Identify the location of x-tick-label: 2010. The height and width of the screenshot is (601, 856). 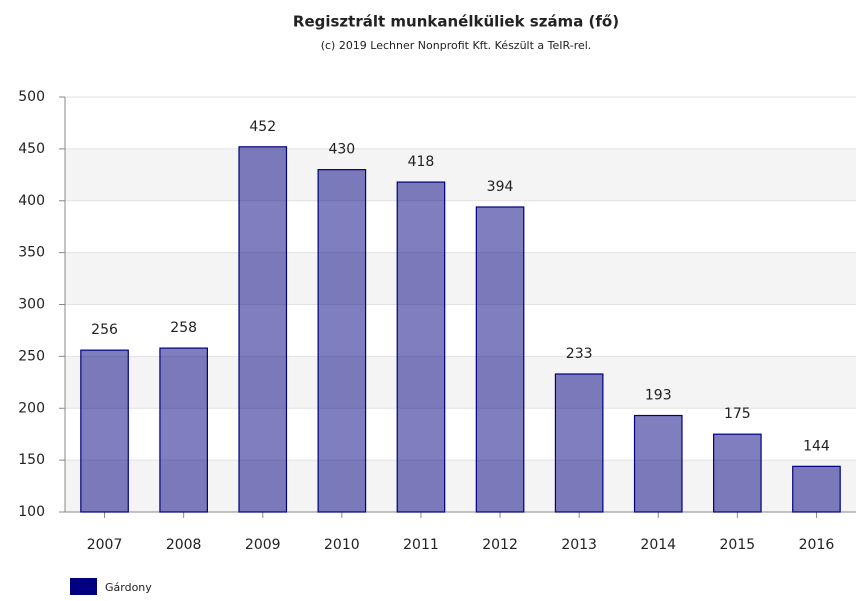
(342, 545).